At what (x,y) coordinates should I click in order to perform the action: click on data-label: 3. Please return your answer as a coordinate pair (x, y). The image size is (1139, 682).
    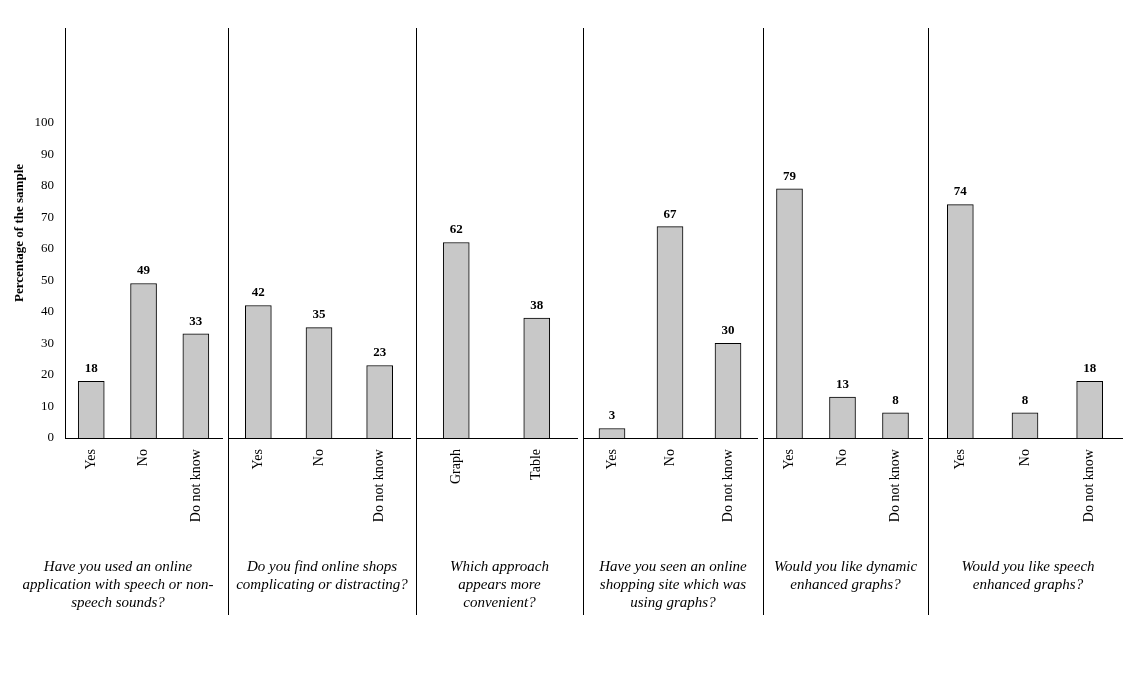
    Looking at the image, I should click on (612, 415).